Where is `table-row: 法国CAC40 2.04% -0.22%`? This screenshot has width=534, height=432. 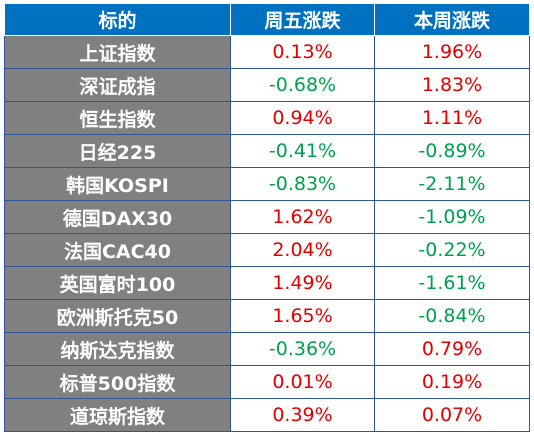
table-row: 法国CAC40 2.04% -0.22% is located at coordinates (267, 250).